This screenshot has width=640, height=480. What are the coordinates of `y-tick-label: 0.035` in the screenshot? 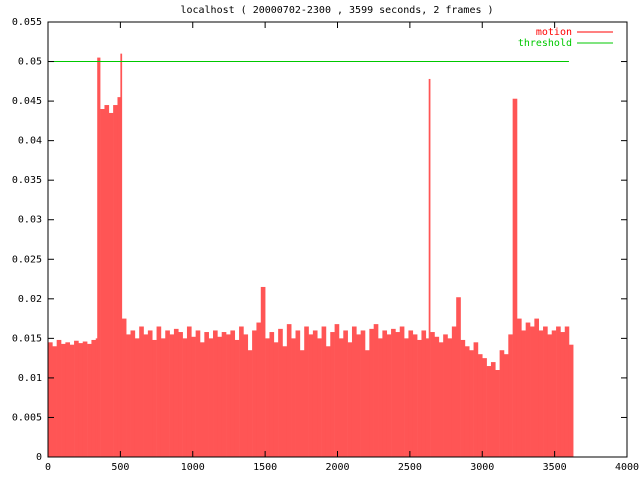 It's located at (27, 180).